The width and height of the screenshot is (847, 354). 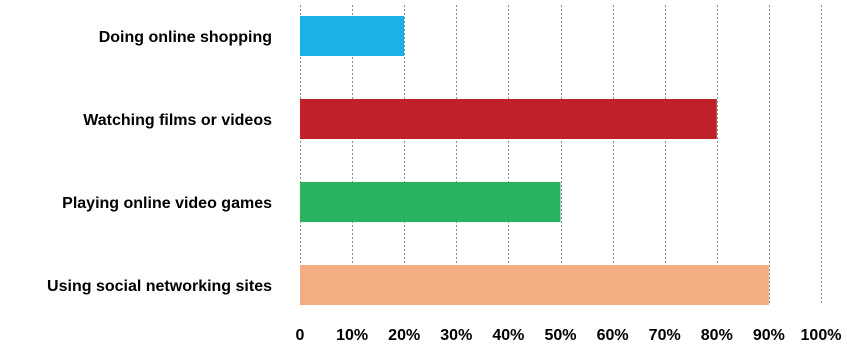 I want to click on bar-using-social-networking-sites, so click(x=534, y=285).